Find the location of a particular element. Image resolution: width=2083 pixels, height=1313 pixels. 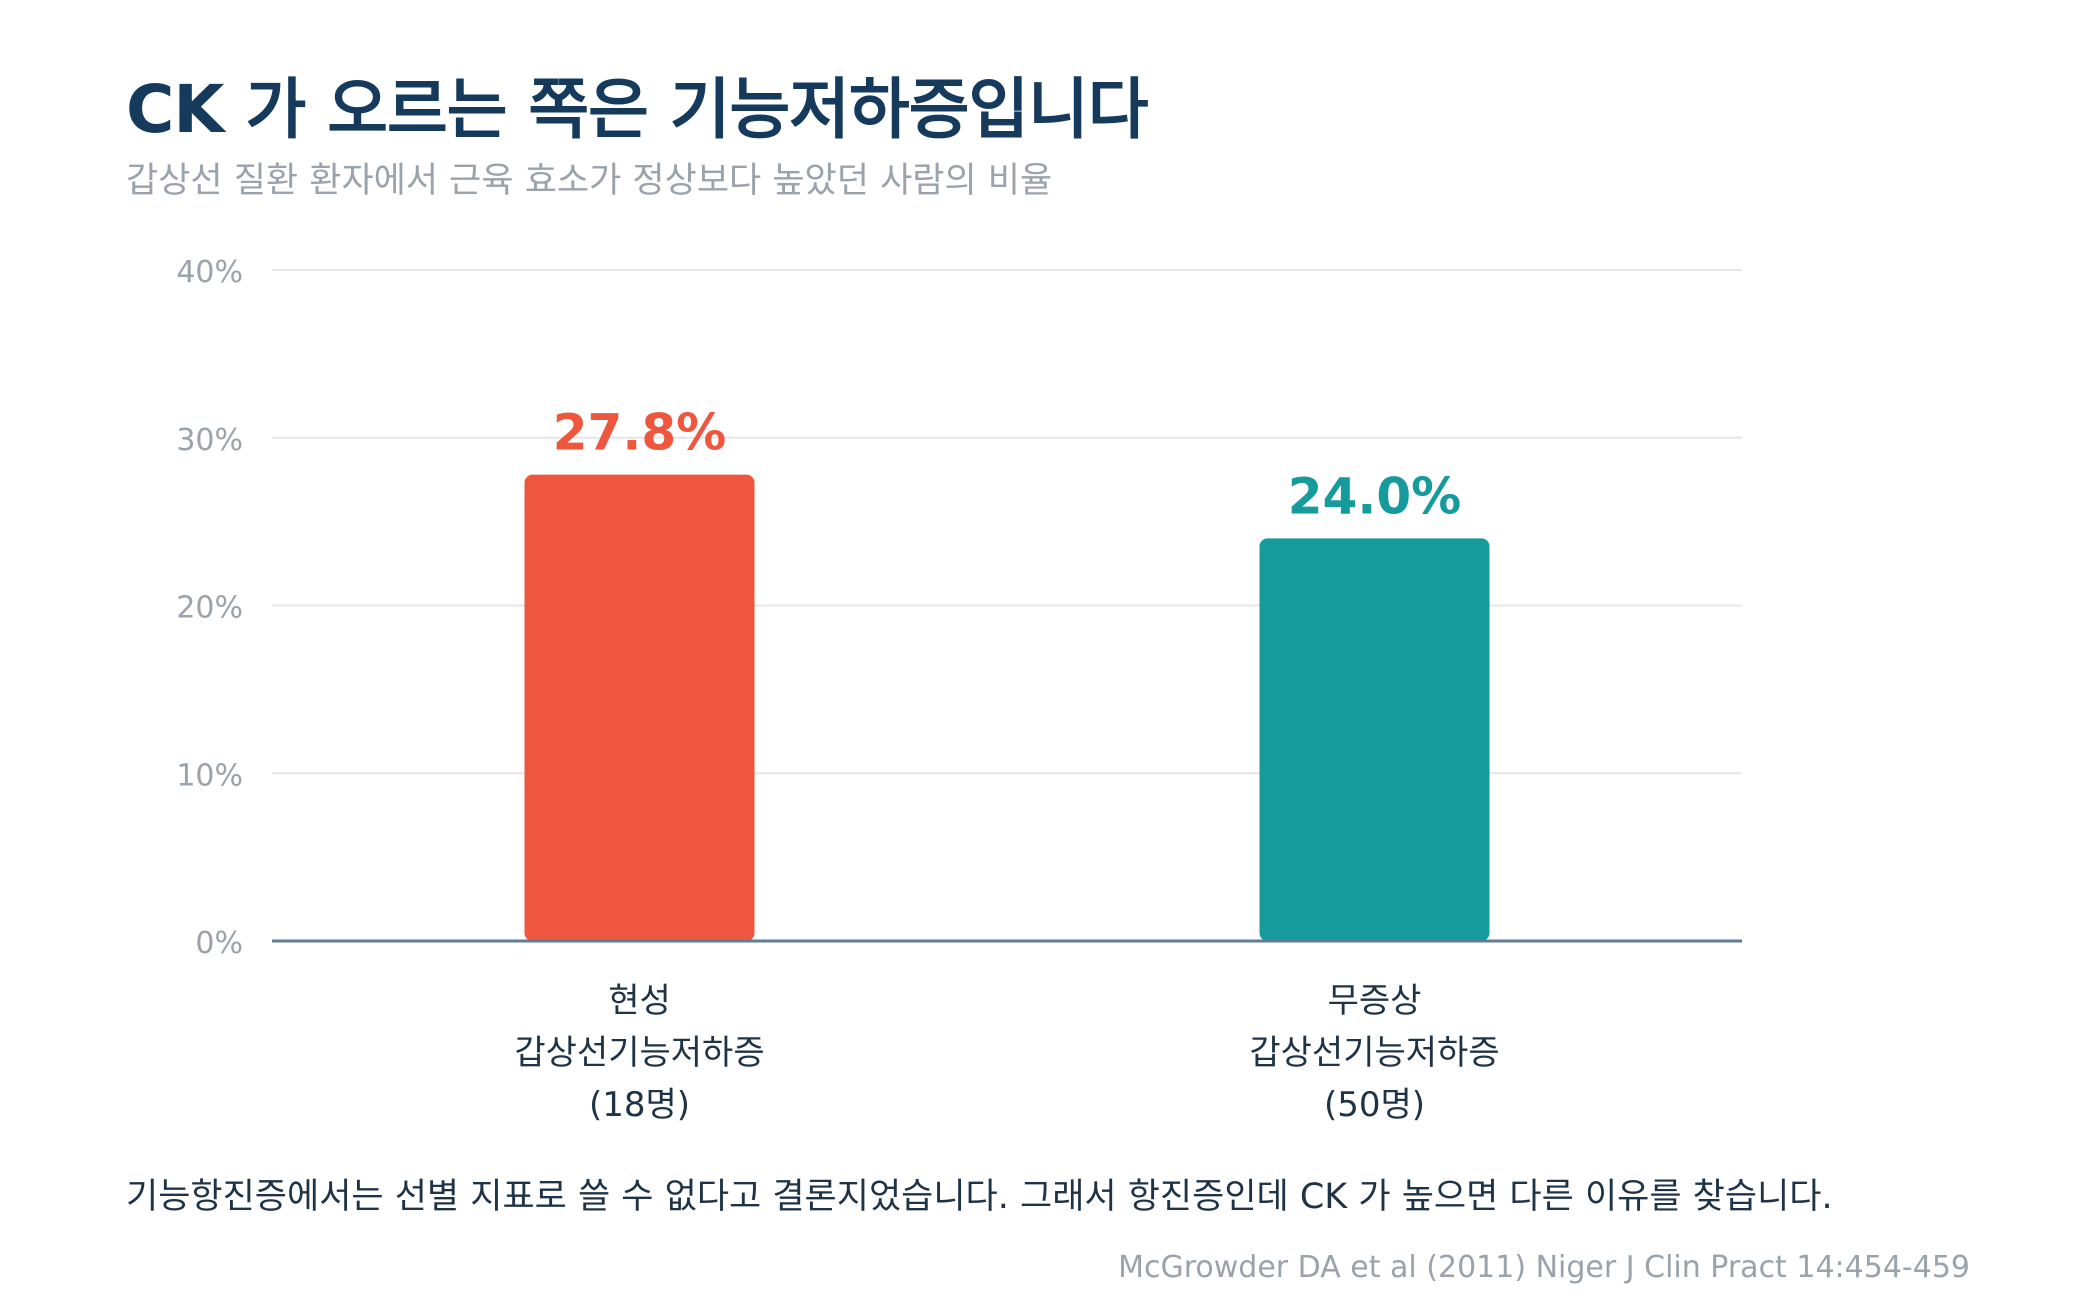

bar-value-label: 24.0% is located at coordinates (1374, 496).